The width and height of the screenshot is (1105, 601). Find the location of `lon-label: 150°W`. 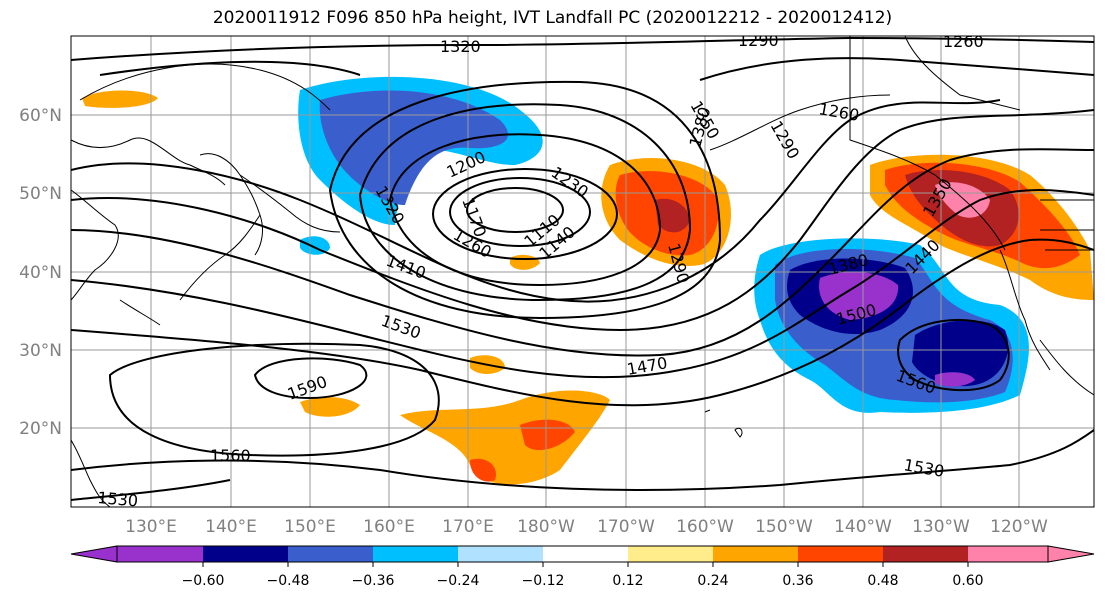

lon-label: 150°W is located at coordinates (784, 527).